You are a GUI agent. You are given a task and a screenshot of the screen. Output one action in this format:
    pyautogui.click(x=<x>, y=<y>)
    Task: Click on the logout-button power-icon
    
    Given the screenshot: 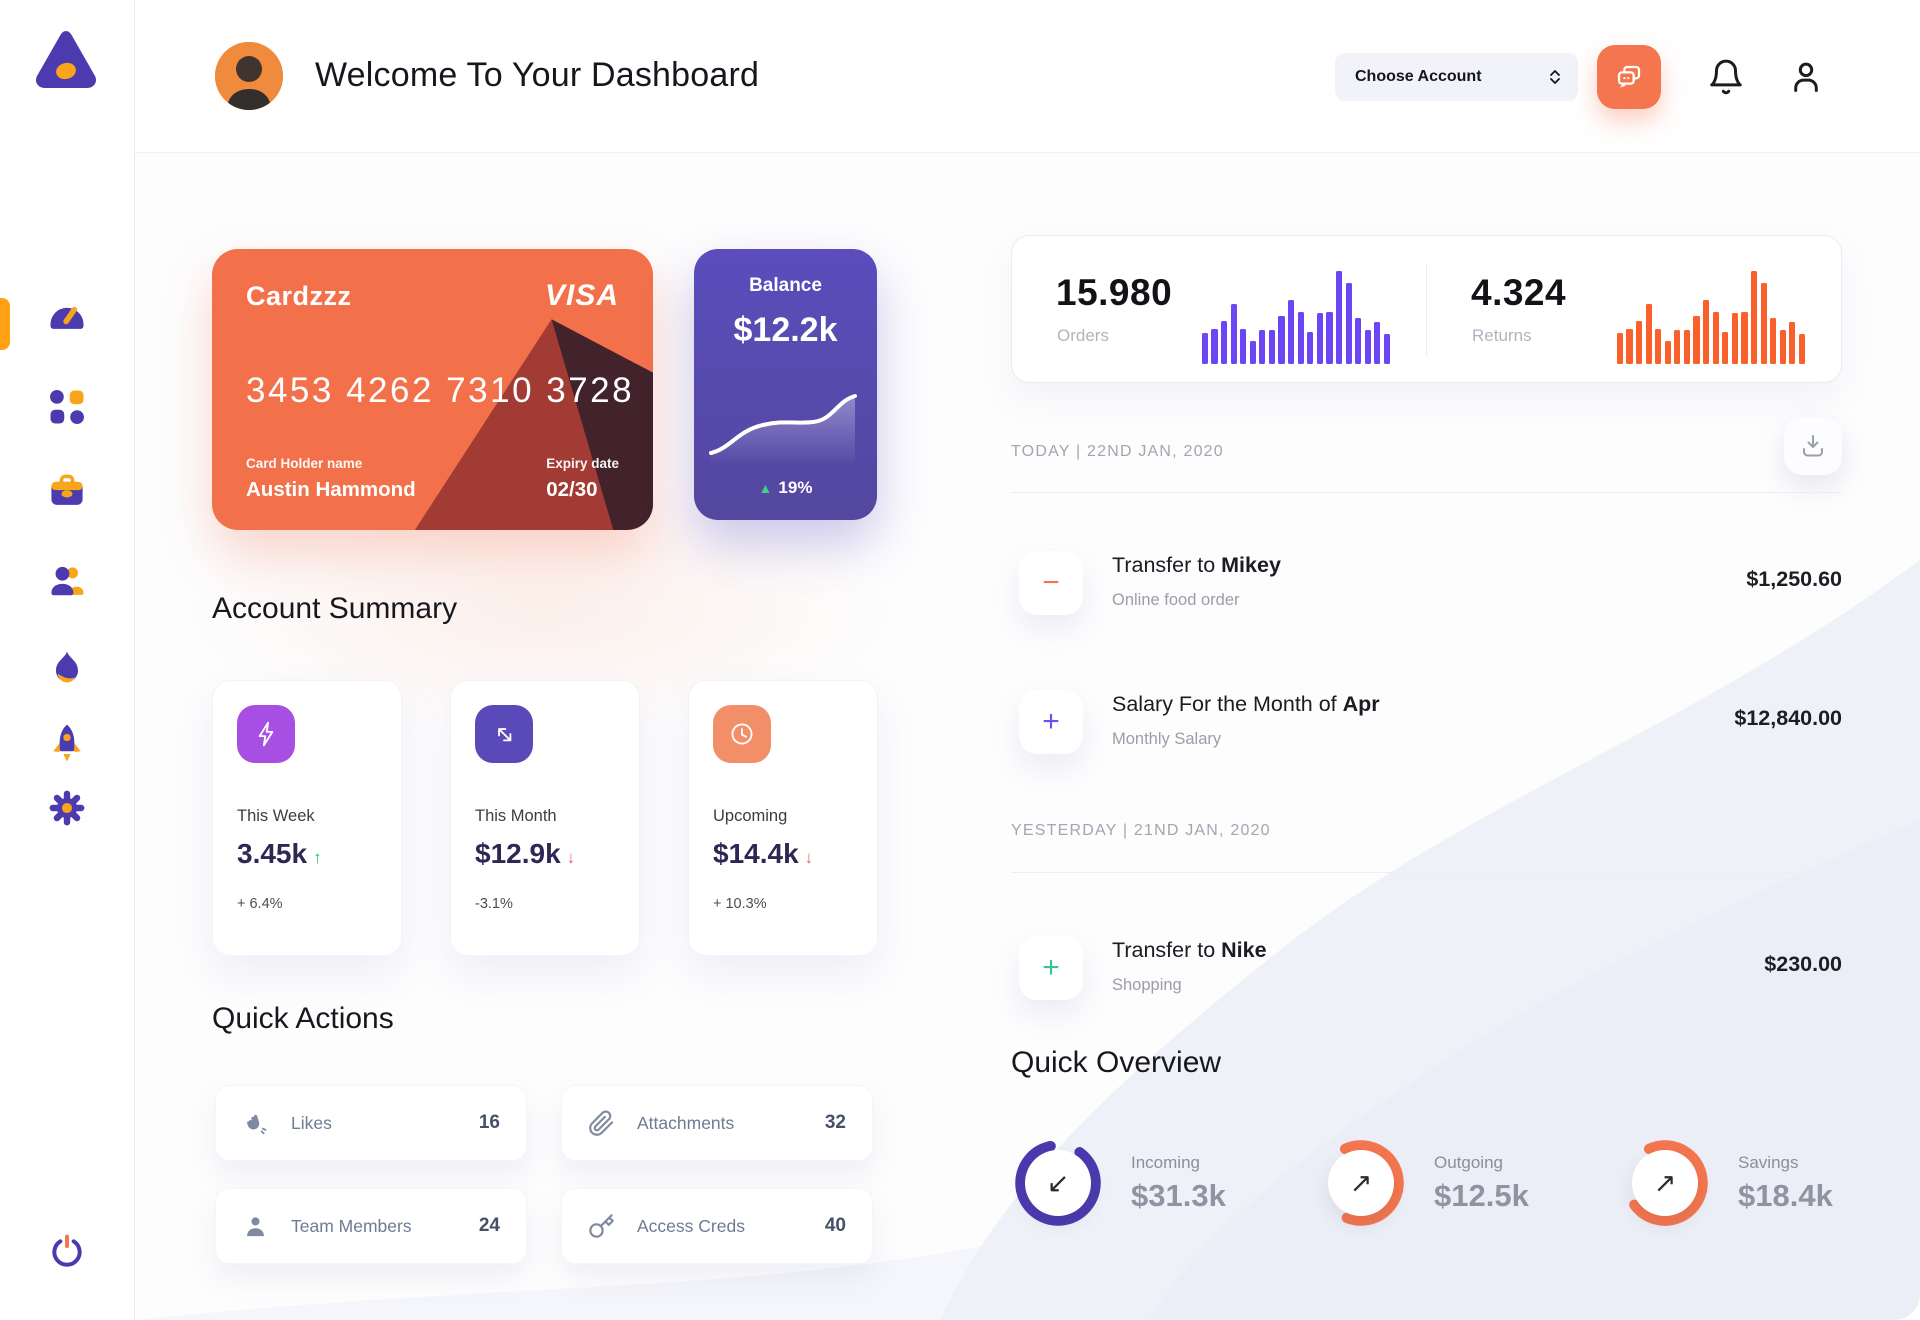 What is the action you would take?
    pyautogui.click(x=67, y=1254)
    